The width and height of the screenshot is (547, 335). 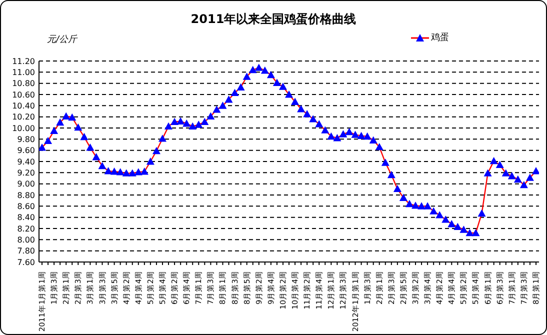 What do you see at coordinates (23, 61) in the screenshot?
I see `y-tick-label: 11.20` at bounding box center [23, 61].